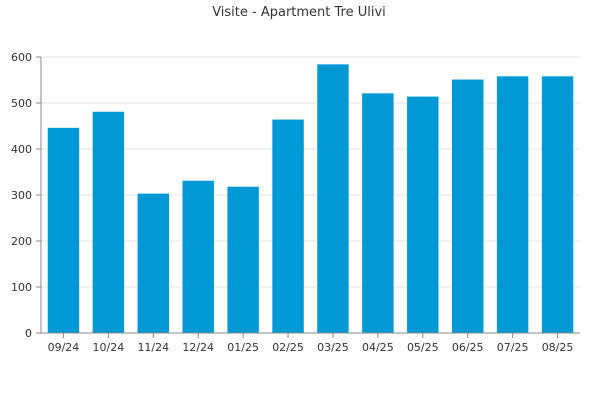 The height and width of the screenshot is (400, 600). Describe the element at coordinates (198, 347) in the screenshot. I see `x-tick-label: 12/24` at that location.